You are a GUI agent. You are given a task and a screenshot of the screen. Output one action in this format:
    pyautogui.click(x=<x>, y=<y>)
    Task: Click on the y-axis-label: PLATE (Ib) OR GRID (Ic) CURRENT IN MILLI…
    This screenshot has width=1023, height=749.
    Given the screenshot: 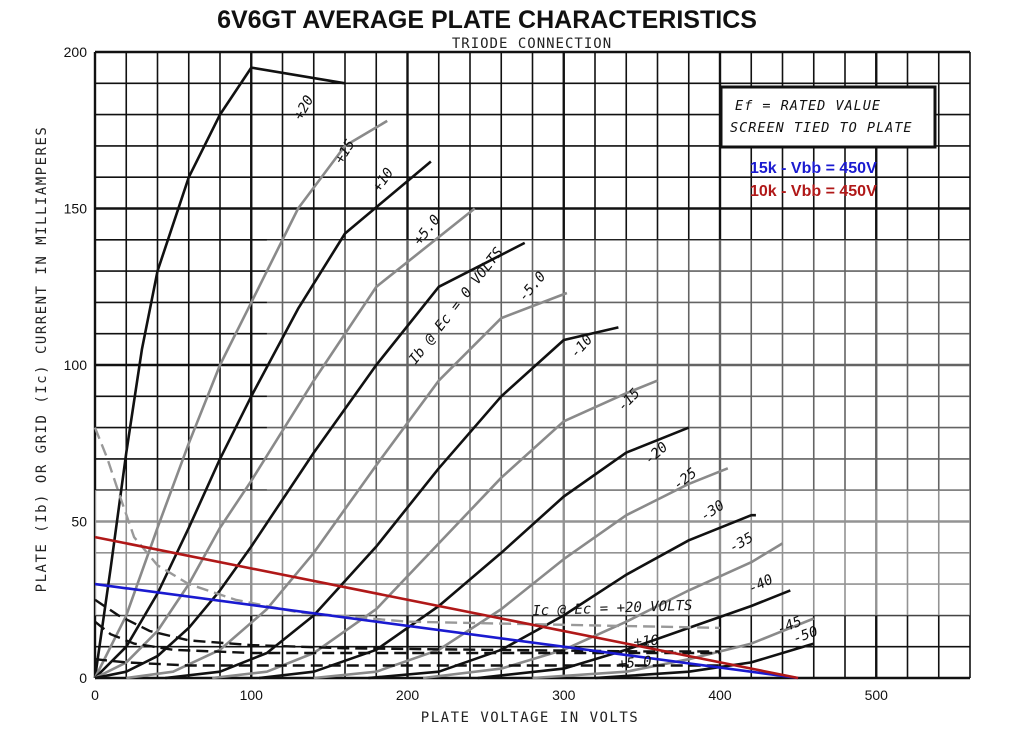 What is the action you would take?
    pyautogui.click(x=42, y=359)
    